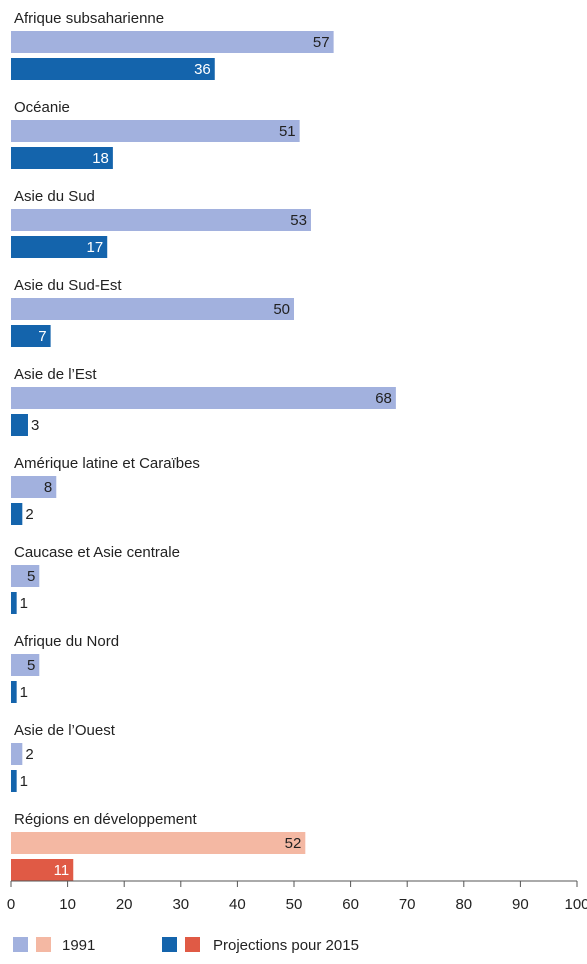 The image size is (587, 964). Describe the element at coordinates (54, 196) in the screenshot. I see `category-label: Asie du Sud` at that location.